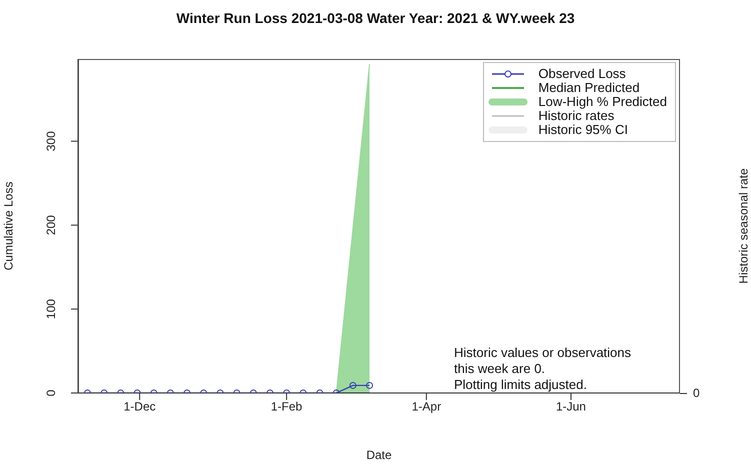 This screenshot has height=467, width=751. What do you see at coordinates (589, 87) in the screenshot?
I see `legend-label: Median Predicted` at bounding box center [589, 87].